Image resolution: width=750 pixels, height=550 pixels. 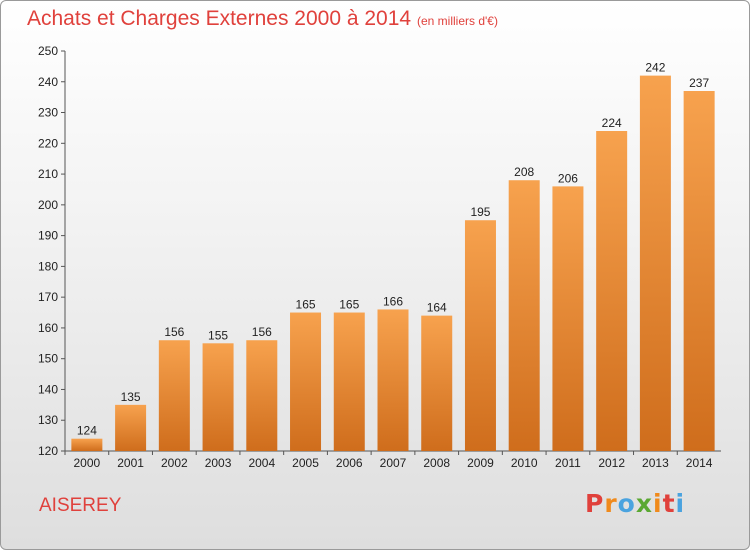 I want to click on x-tick-label: 2007, so click(x=393, y=463).